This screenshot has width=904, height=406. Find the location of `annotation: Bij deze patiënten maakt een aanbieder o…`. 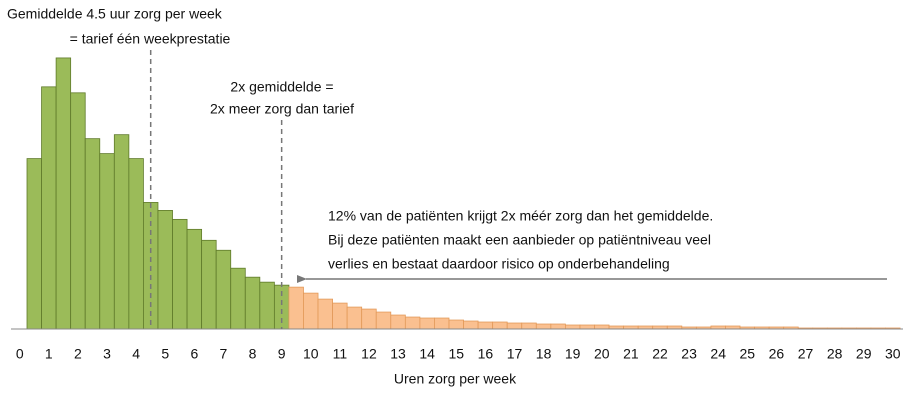

annotation: Bij deze patiënten maakt een aanbieder o… is located at coordinates (519, 240).